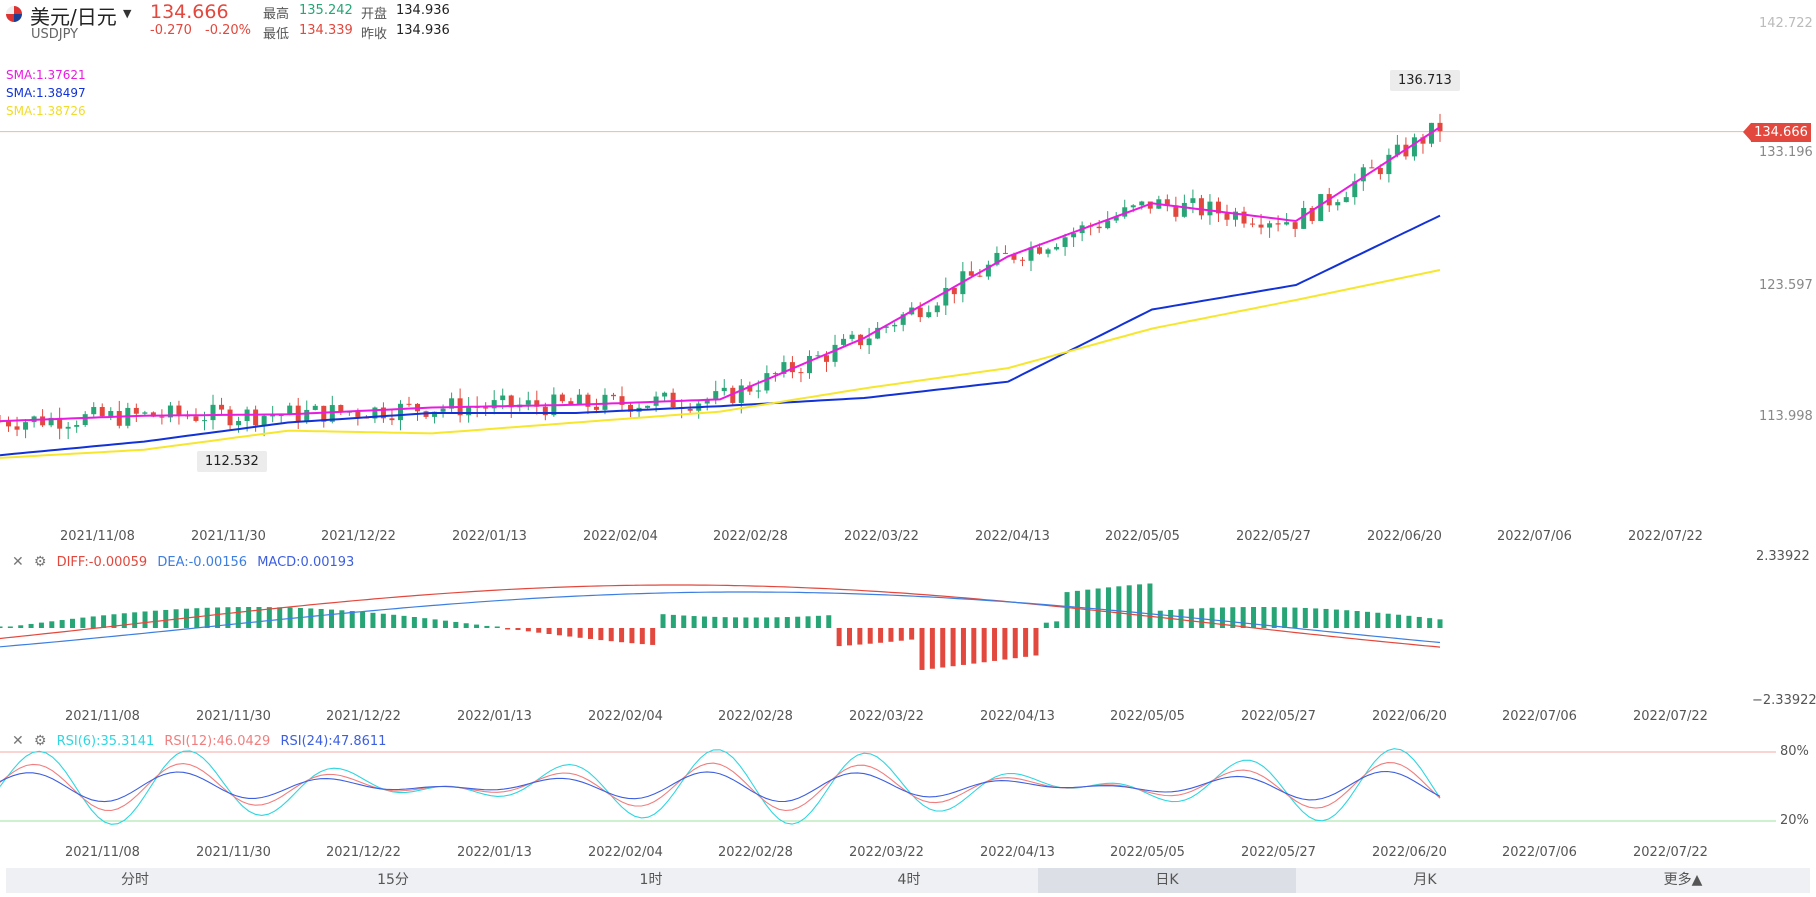 Image resolution: width=1816 pixels, height=897 pixels. Describe the element at coordinates (135, 880) in the screenshot. I see `tab-minute: 分时` at that location.